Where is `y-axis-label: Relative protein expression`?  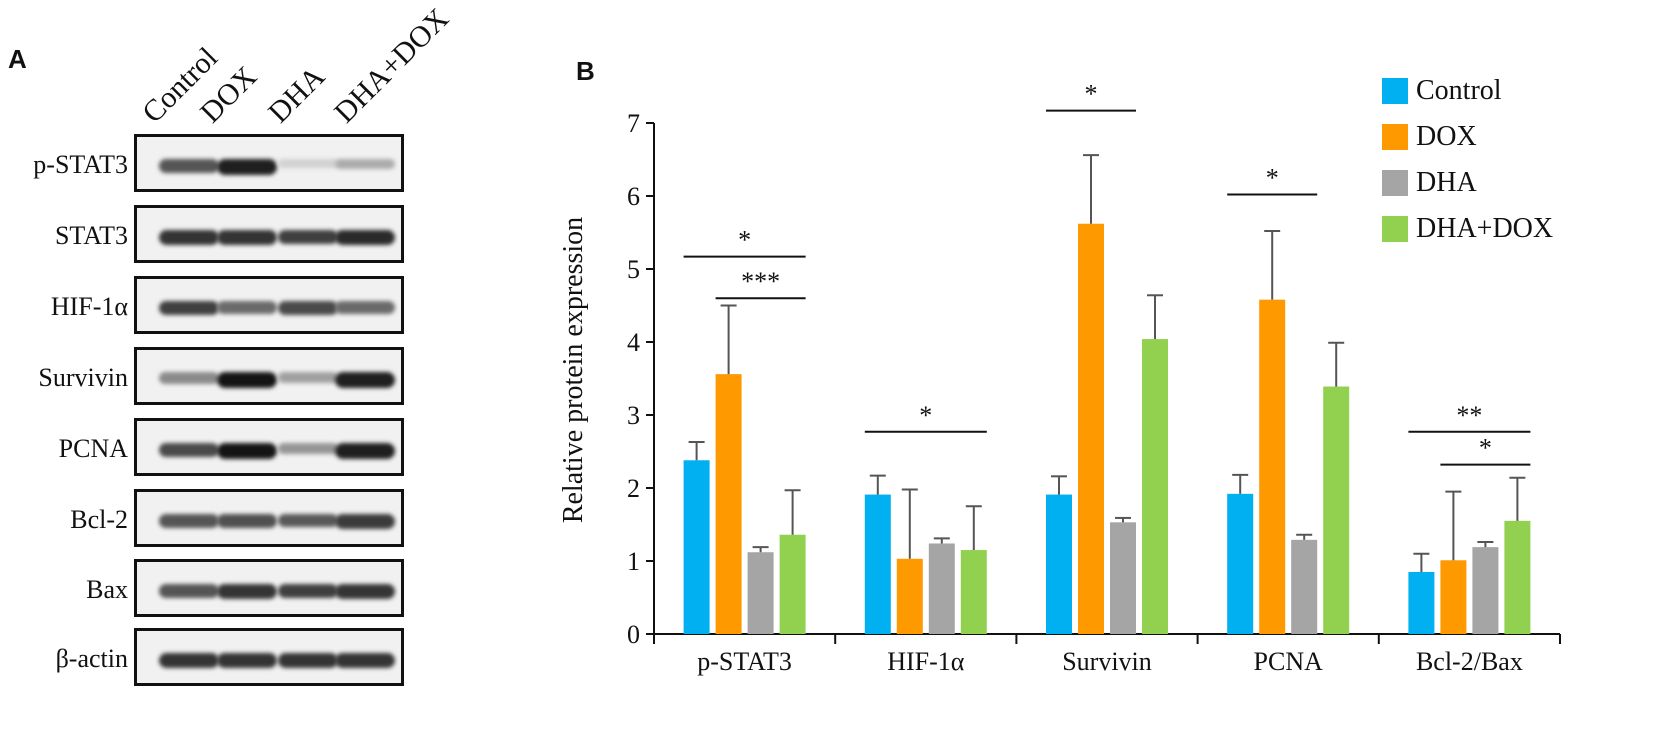
y-axis-label: Relative protein expression is located at coordinates (573, 370).